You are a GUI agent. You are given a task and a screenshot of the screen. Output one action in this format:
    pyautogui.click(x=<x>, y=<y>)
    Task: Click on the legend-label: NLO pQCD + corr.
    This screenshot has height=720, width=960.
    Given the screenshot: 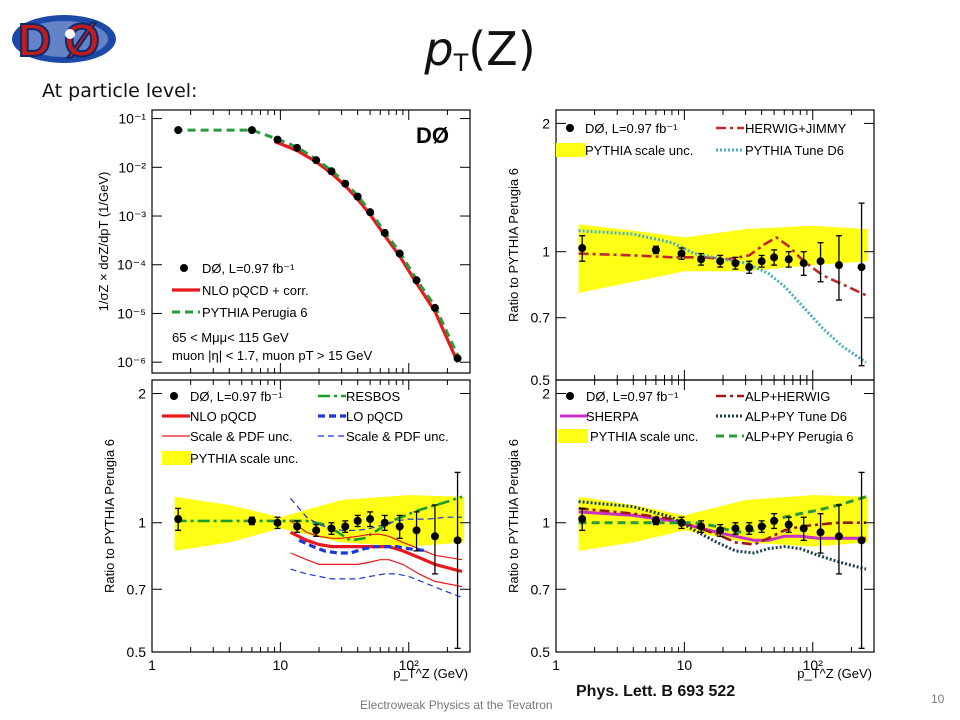 What is the action you would take?
    pyautogui.click(x=255, y=290)
    